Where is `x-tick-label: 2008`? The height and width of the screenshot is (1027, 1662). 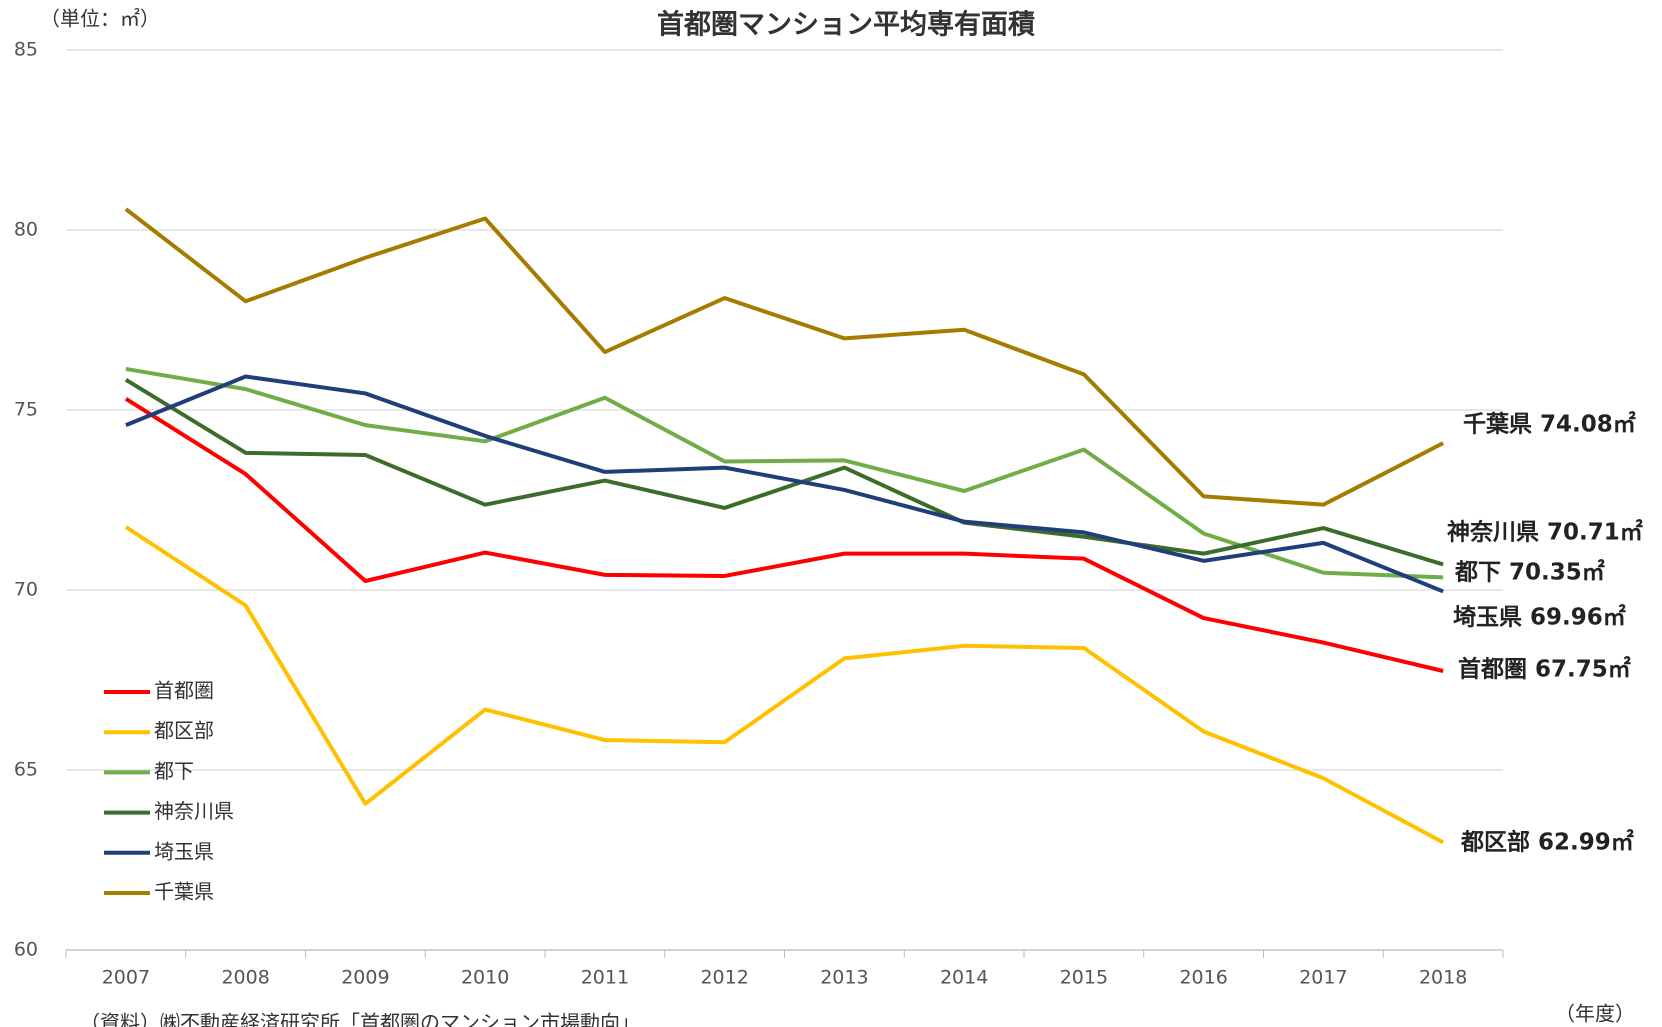
x-tick-label: 2008 is located at coordinates (245, 978).